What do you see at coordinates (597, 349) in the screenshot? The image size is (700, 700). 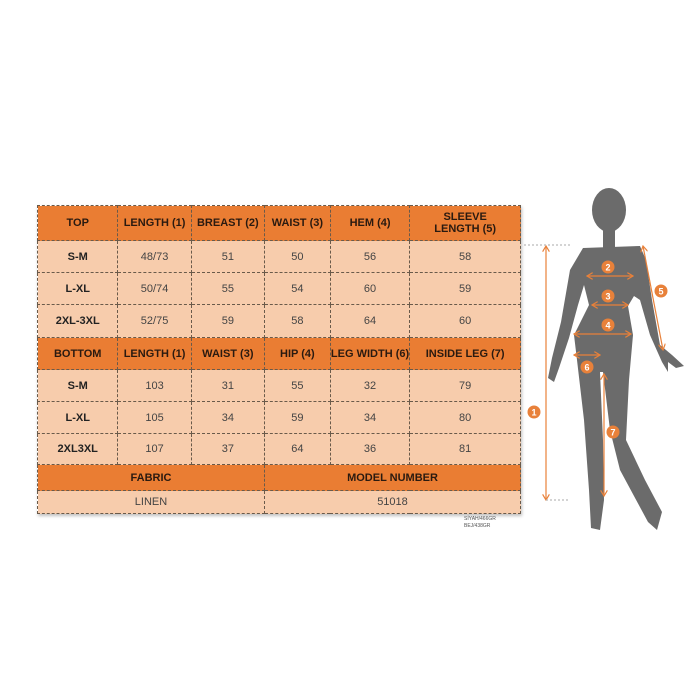 I see `measurement-markers: 1 2 3 4 5 6 7` at bounding box center [597, 349].